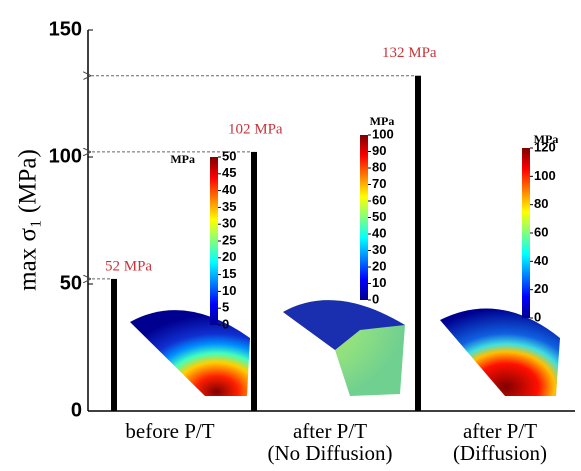  Describe the element at coordinates (409, 53) in the screenshot. I see `value-label: 132 MPa` at that location.